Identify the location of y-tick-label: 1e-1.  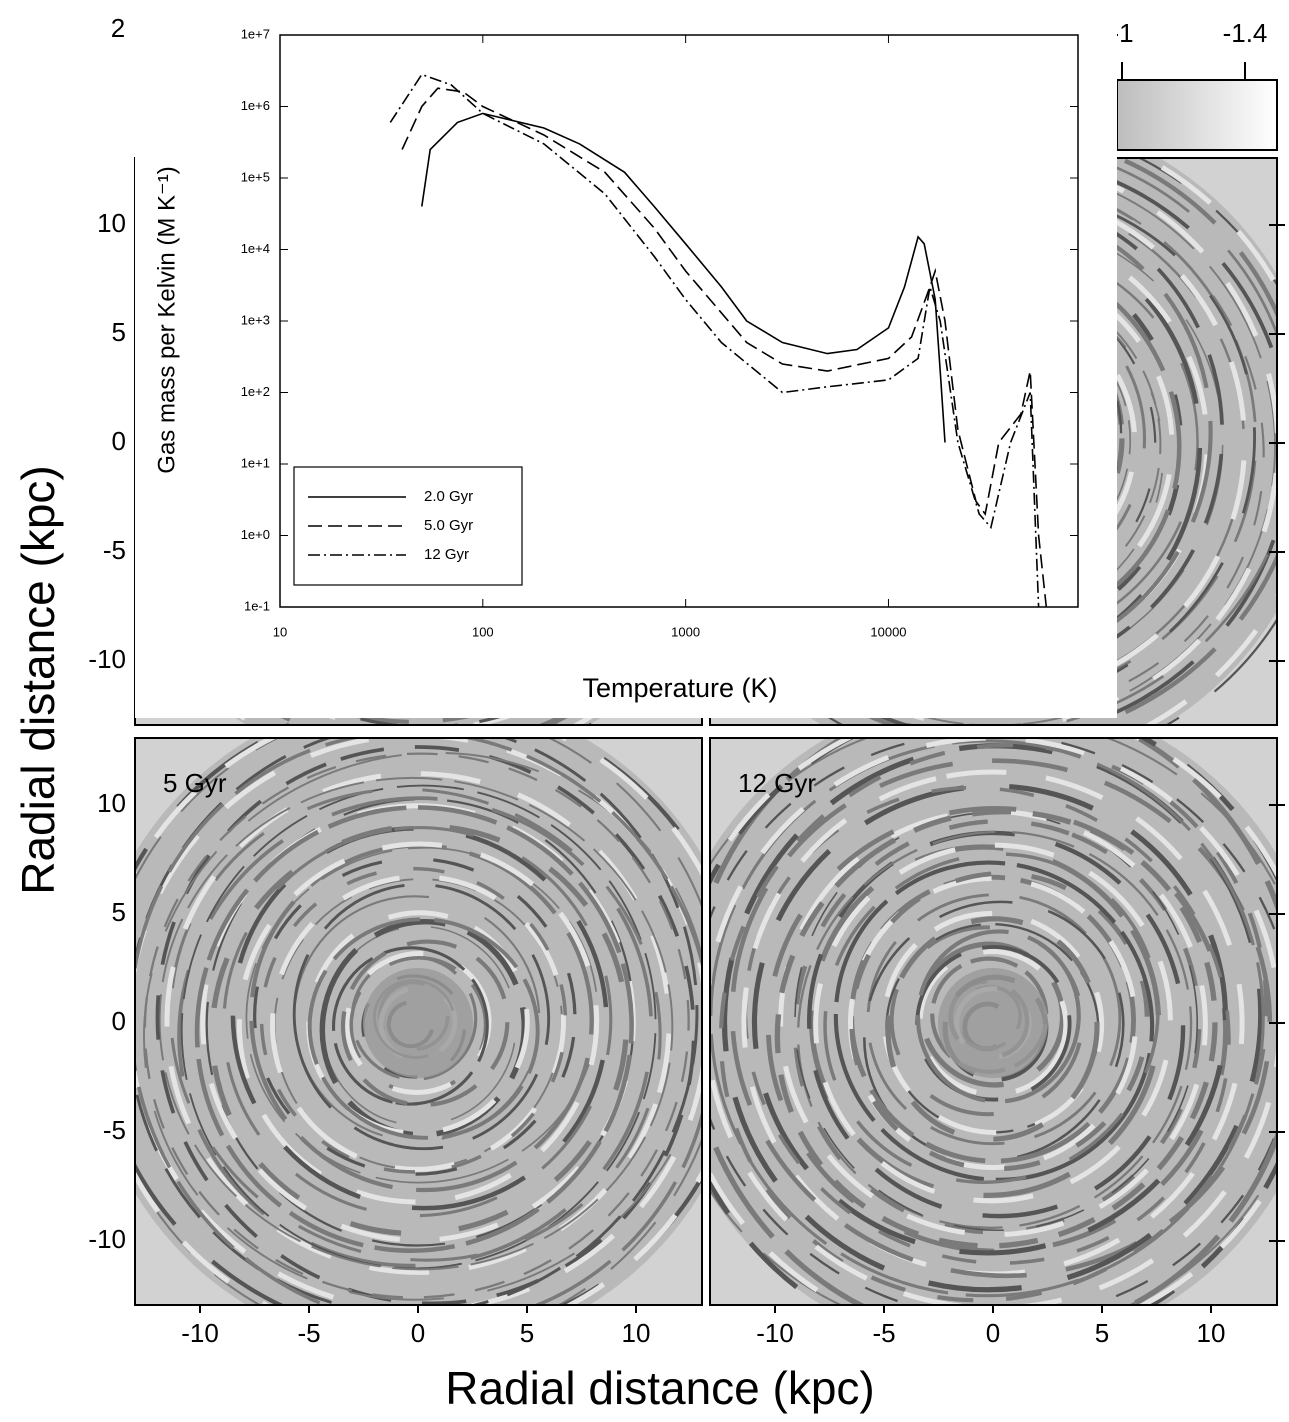
(257, 605).